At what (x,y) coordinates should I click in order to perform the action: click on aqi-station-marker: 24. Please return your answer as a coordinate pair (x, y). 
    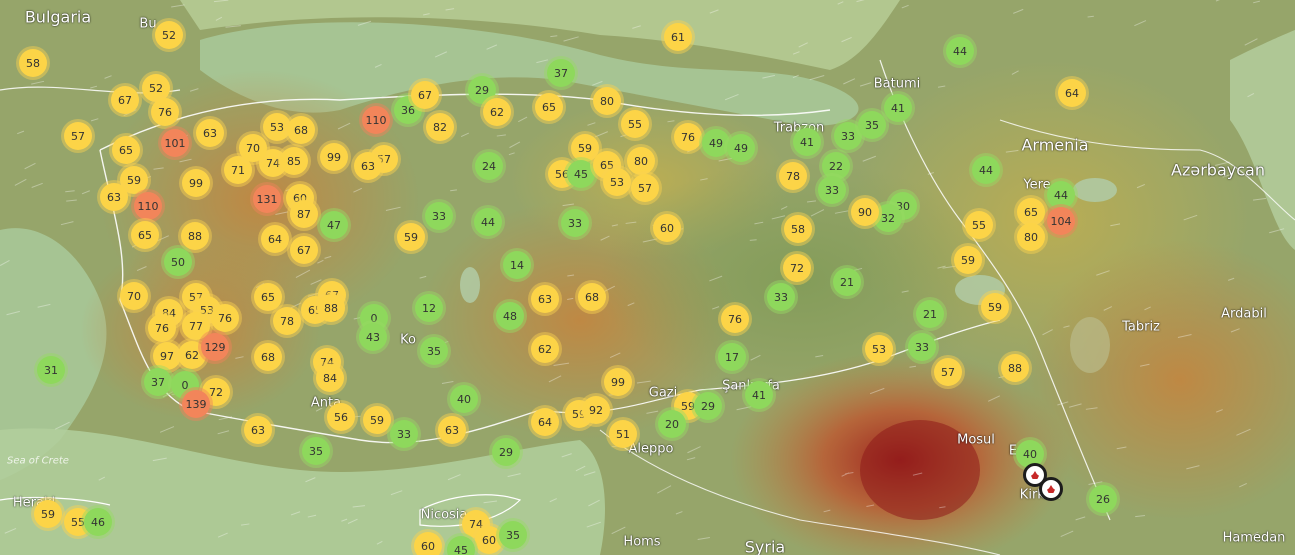
    Looking at the image, I should click on (489, 166).